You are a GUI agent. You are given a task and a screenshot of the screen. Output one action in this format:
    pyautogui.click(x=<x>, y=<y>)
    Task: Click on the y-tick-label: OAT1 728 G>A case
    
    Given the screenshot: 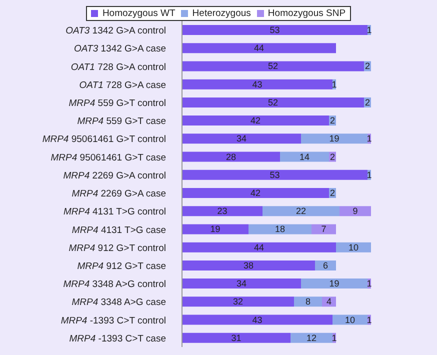 What is the action you would take?
    pyautogui.click(x=122, y=85)
    